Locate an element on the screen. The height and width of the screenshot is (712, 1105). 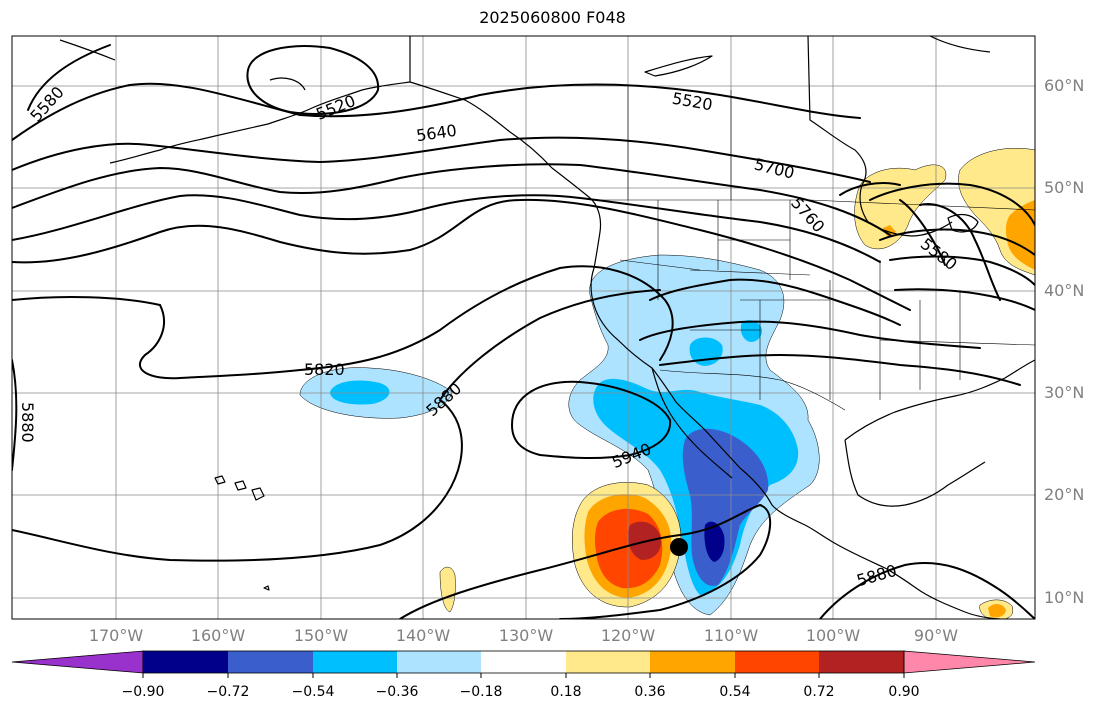
contour-label: 5820 is located at coordinates (324, 369).